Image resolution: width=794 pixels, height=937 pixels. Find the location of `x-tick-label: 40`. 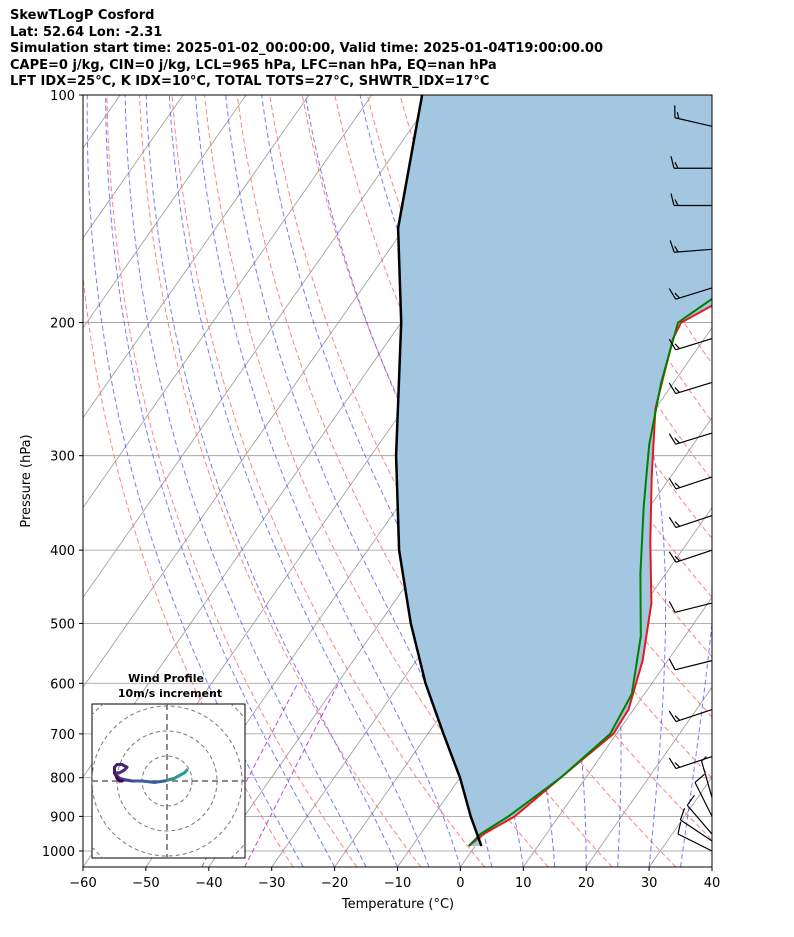

x-tick-label: 40 is located at coordinates (712, 883).